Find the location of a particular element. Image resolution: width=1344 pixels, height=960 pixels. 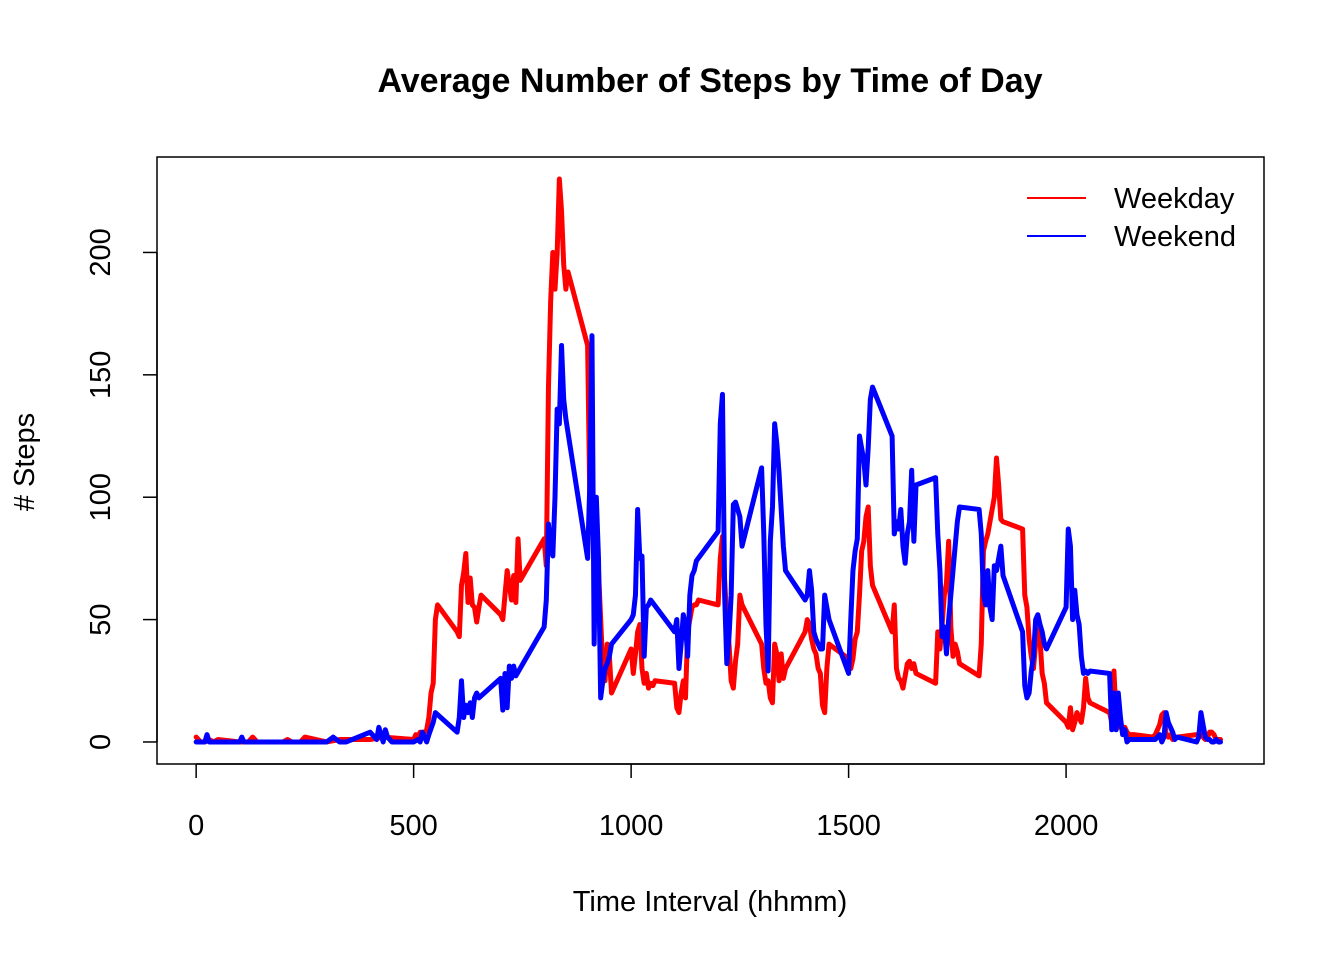

y-axis-label: # Steps is located at coordinates (25, 462).